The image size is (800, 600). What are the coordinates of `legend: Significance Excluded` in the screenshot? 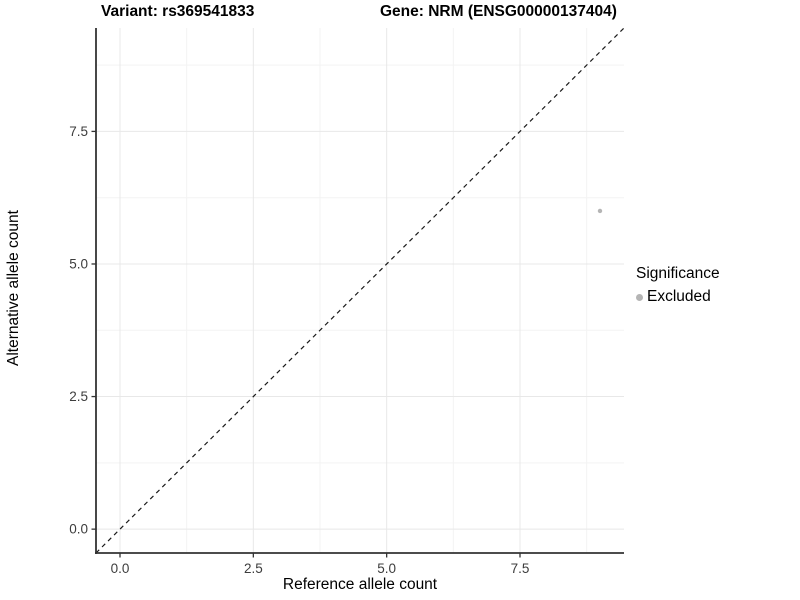 It's located at (678, 285).